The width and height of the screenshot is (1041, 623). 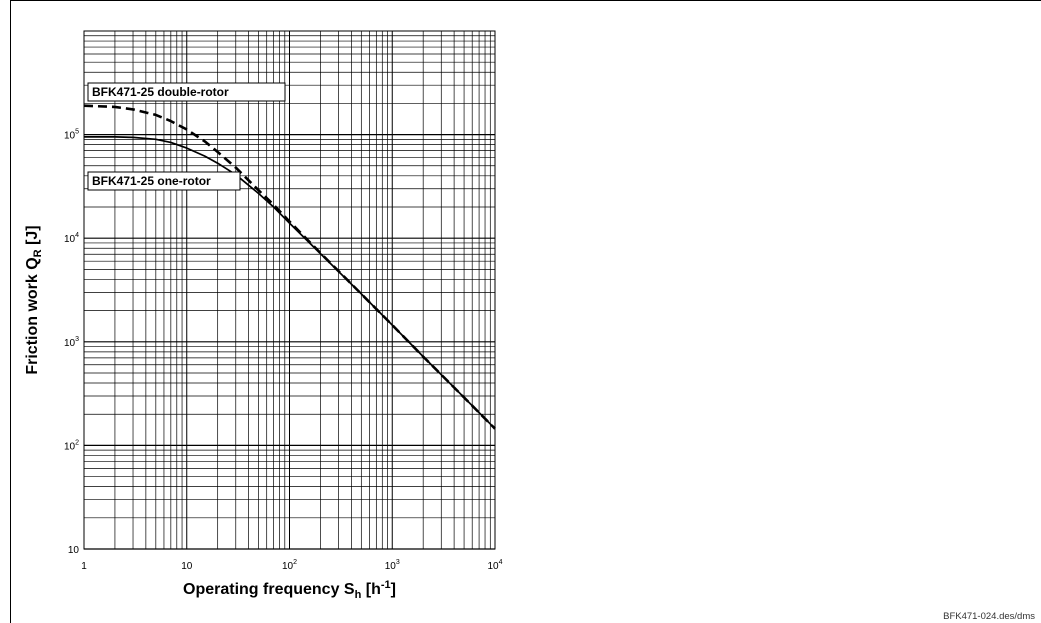 What do you see at coordinates (71, 445) in the screenshot?
I see `y-tick-label: 10²` at bounding box center [71, 445].